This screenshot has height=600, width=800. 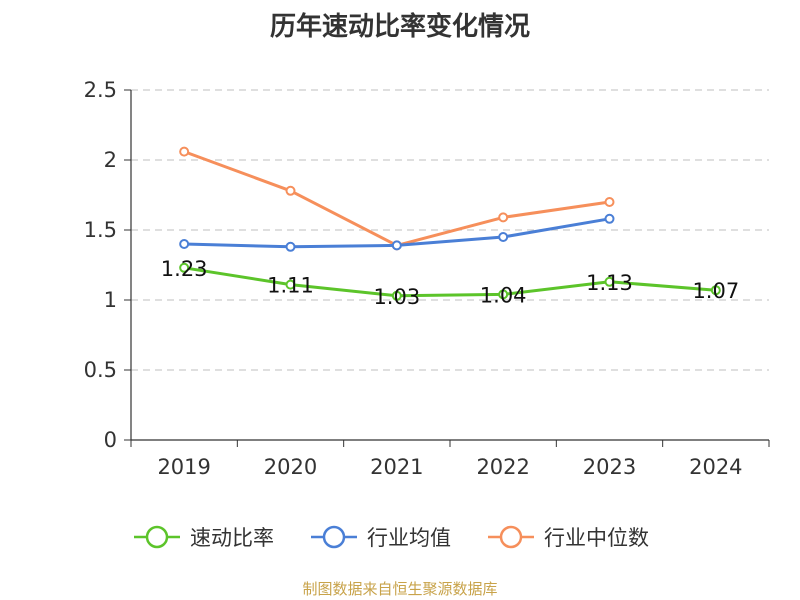 I want to click on data-label: 1.13, so click(x=609, y=283).